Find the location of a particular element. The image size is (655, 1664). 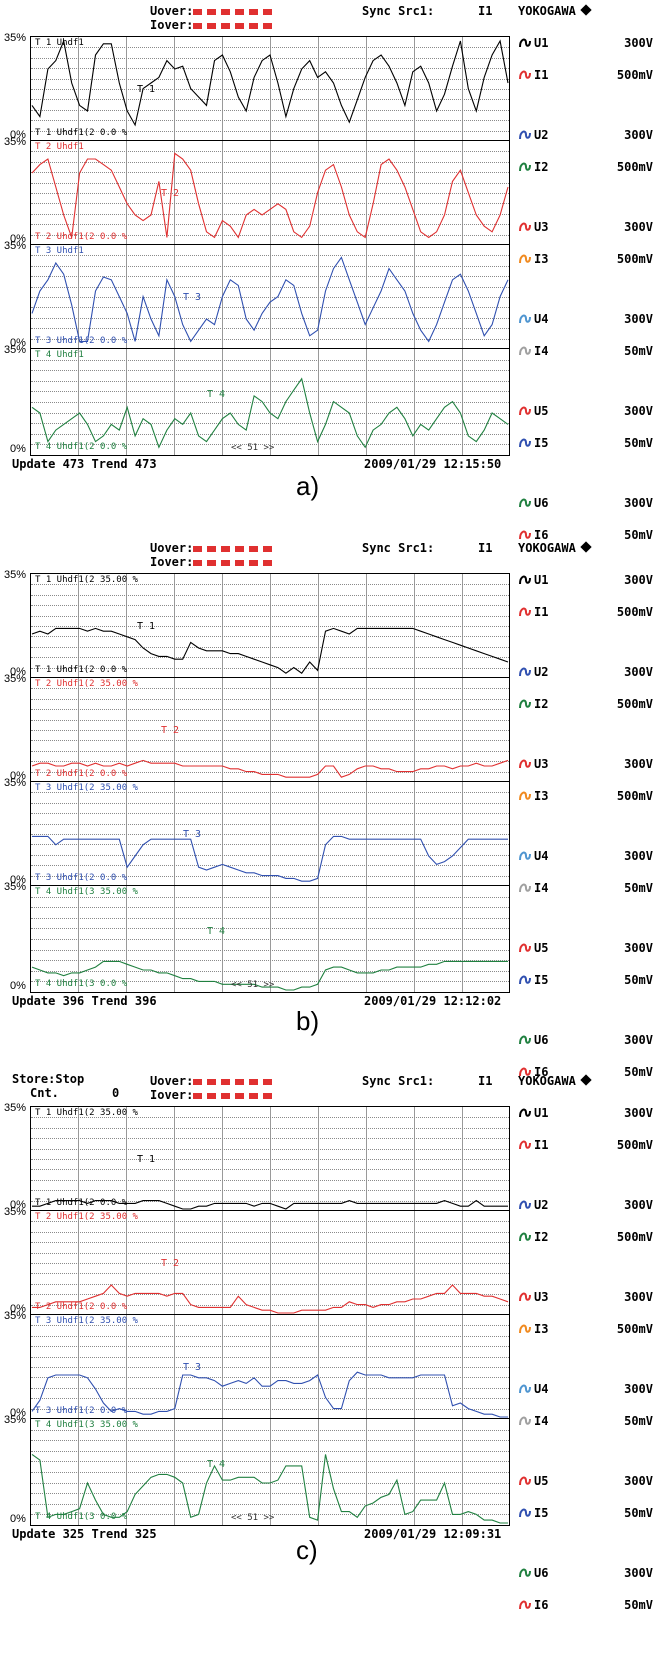

trace-tag: T 3 is located at coordinates (192, 1367).